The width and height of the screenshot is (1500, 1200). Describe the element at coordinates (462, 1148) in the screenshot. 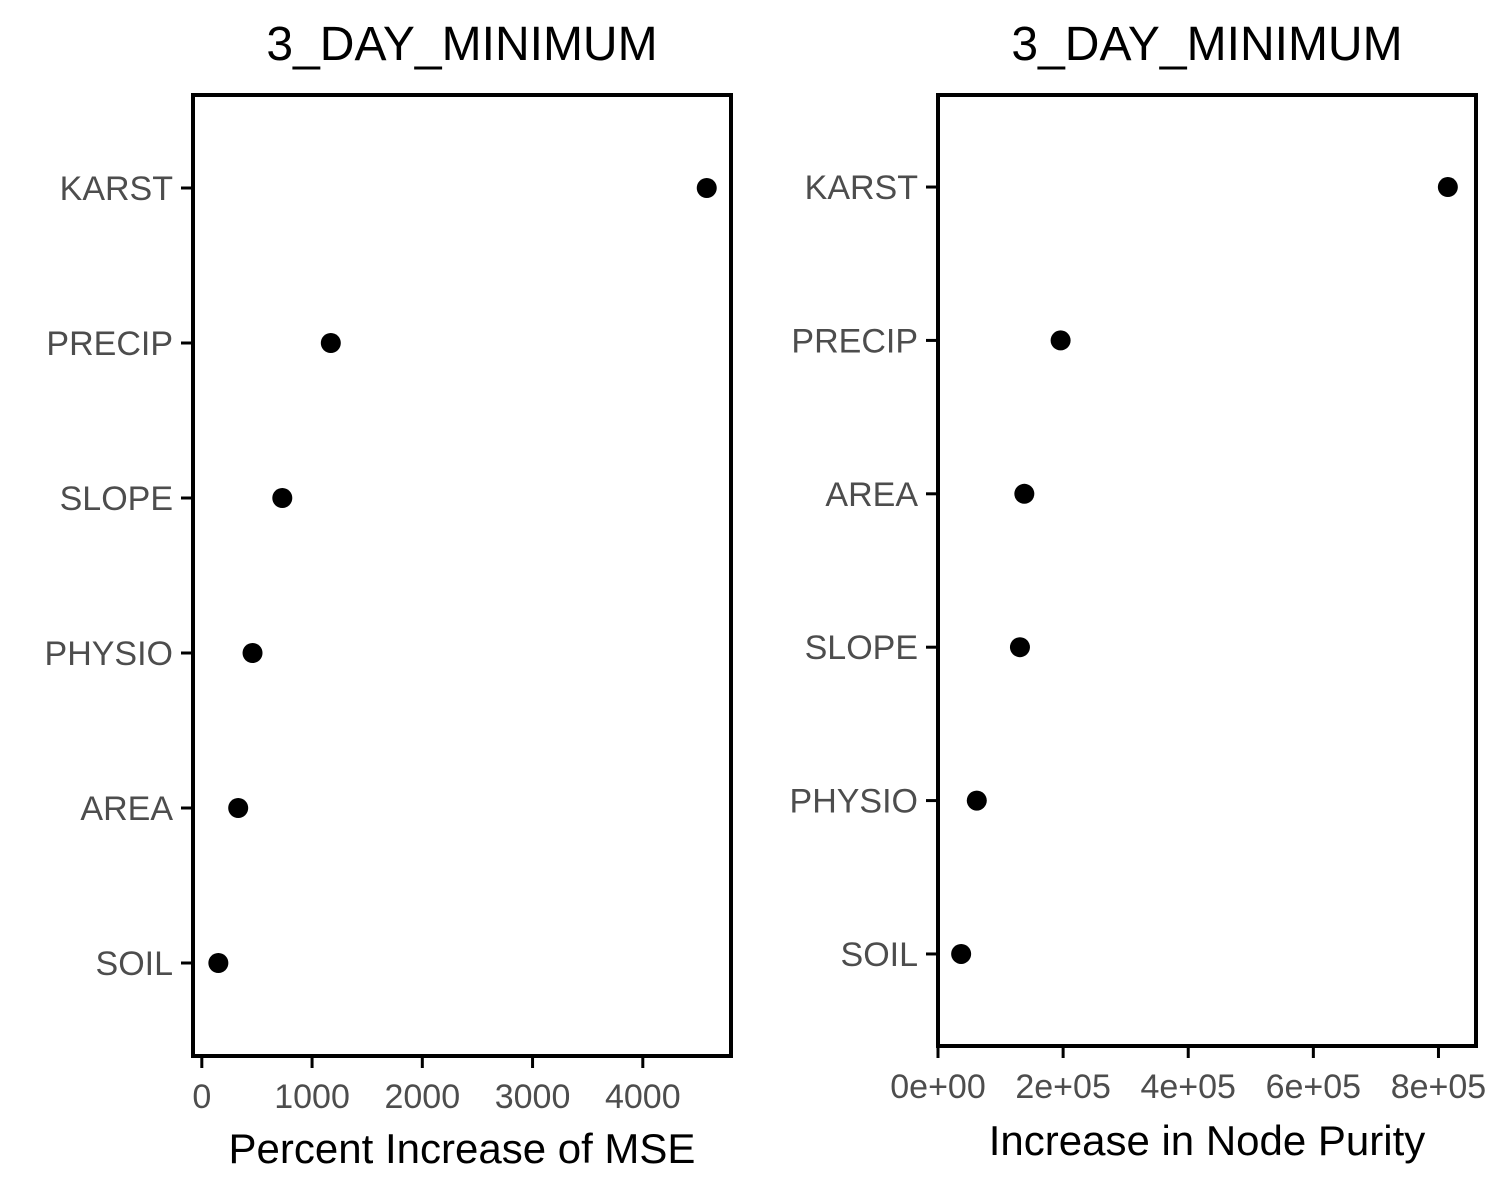

I see `x-axis-title: Percent Increase of MSE` at that location.